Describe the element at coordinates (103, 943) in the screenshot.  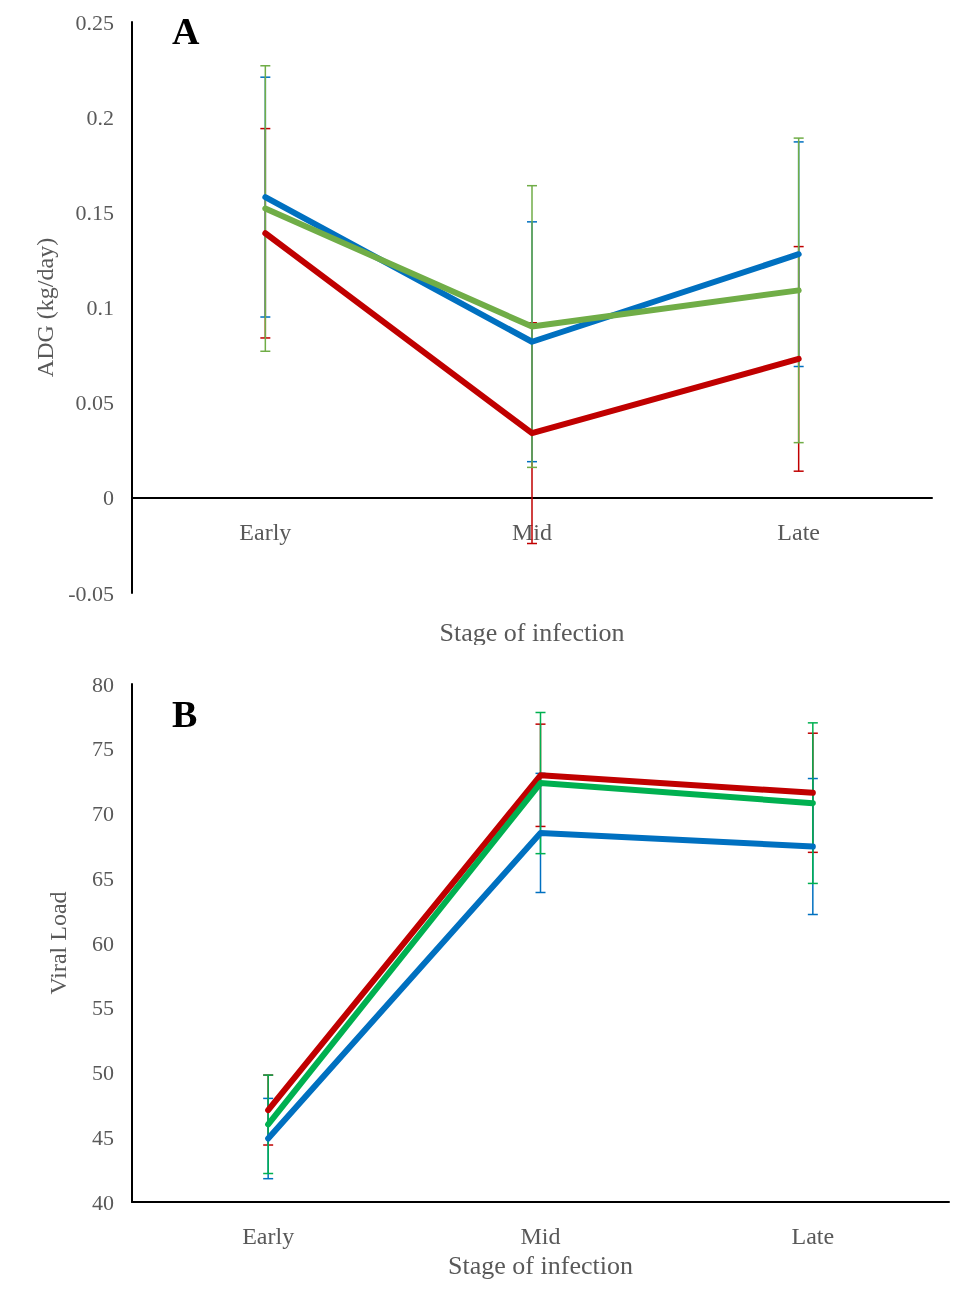
I see `y-tick-label: 60` at that location.